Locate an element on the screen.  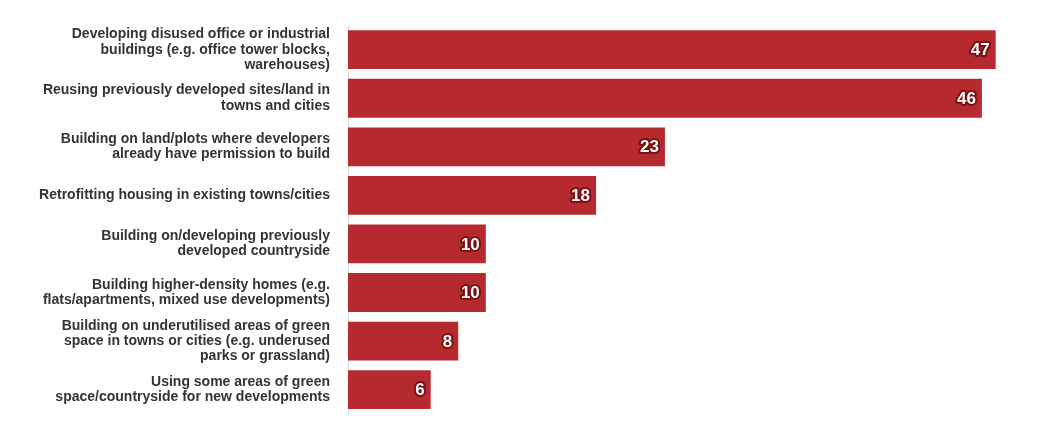
y-tick-label: Building on land/plots where developers already have permission to build is located at coordinates (195, 145).